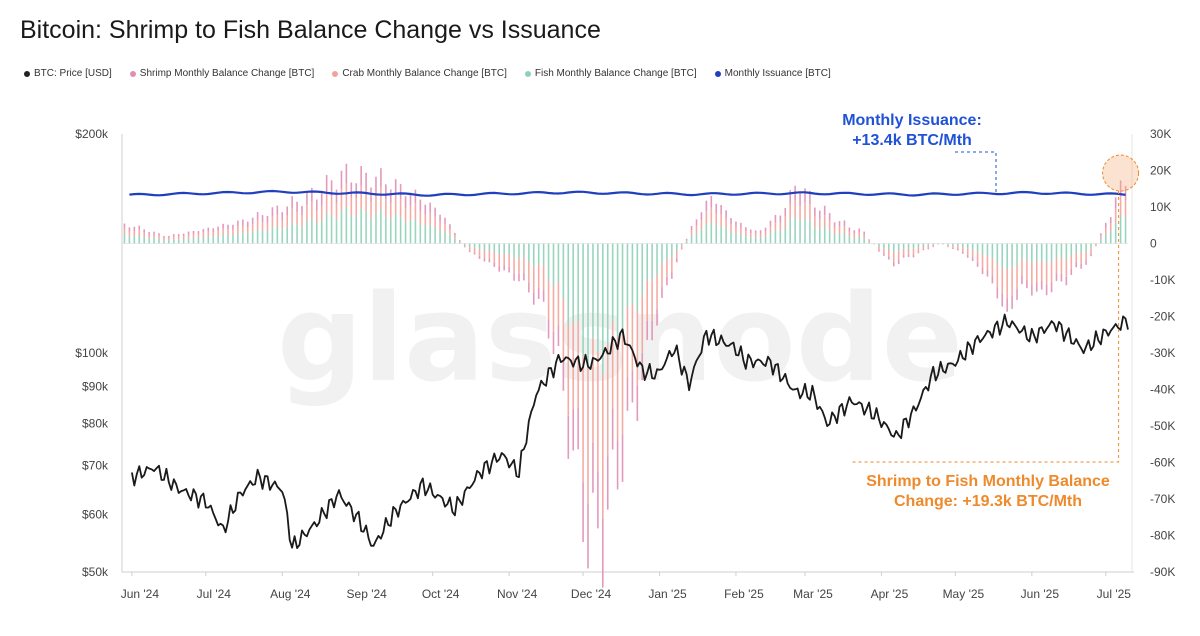 This screenshot has width=1200, height=636. Describe the element at coordinates (1114, 594) in the screenshot. I see `x-tick-label: Jul '25` at that location.